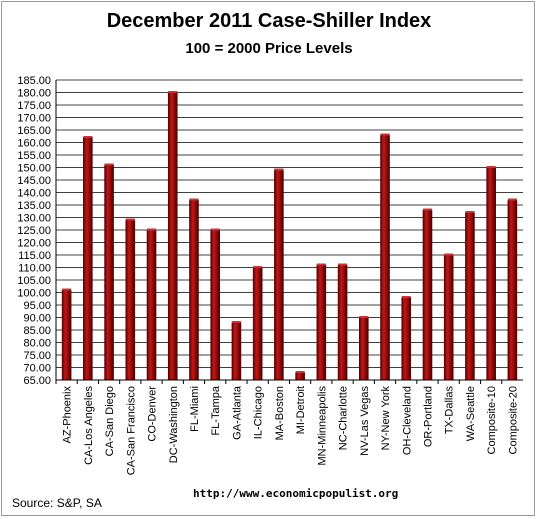 Image resolution: width=538 pixels, height=519 pixels. I want to click on x-tick-label: NY-New York, so click(386, 418).